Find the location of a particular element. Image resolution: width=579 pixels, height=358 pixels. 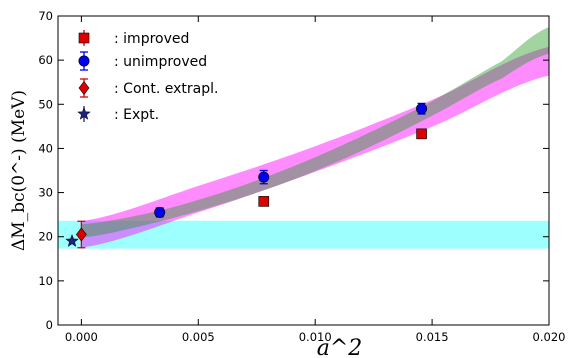

legend-label: : unimproved is located at coordinates (160, 62).